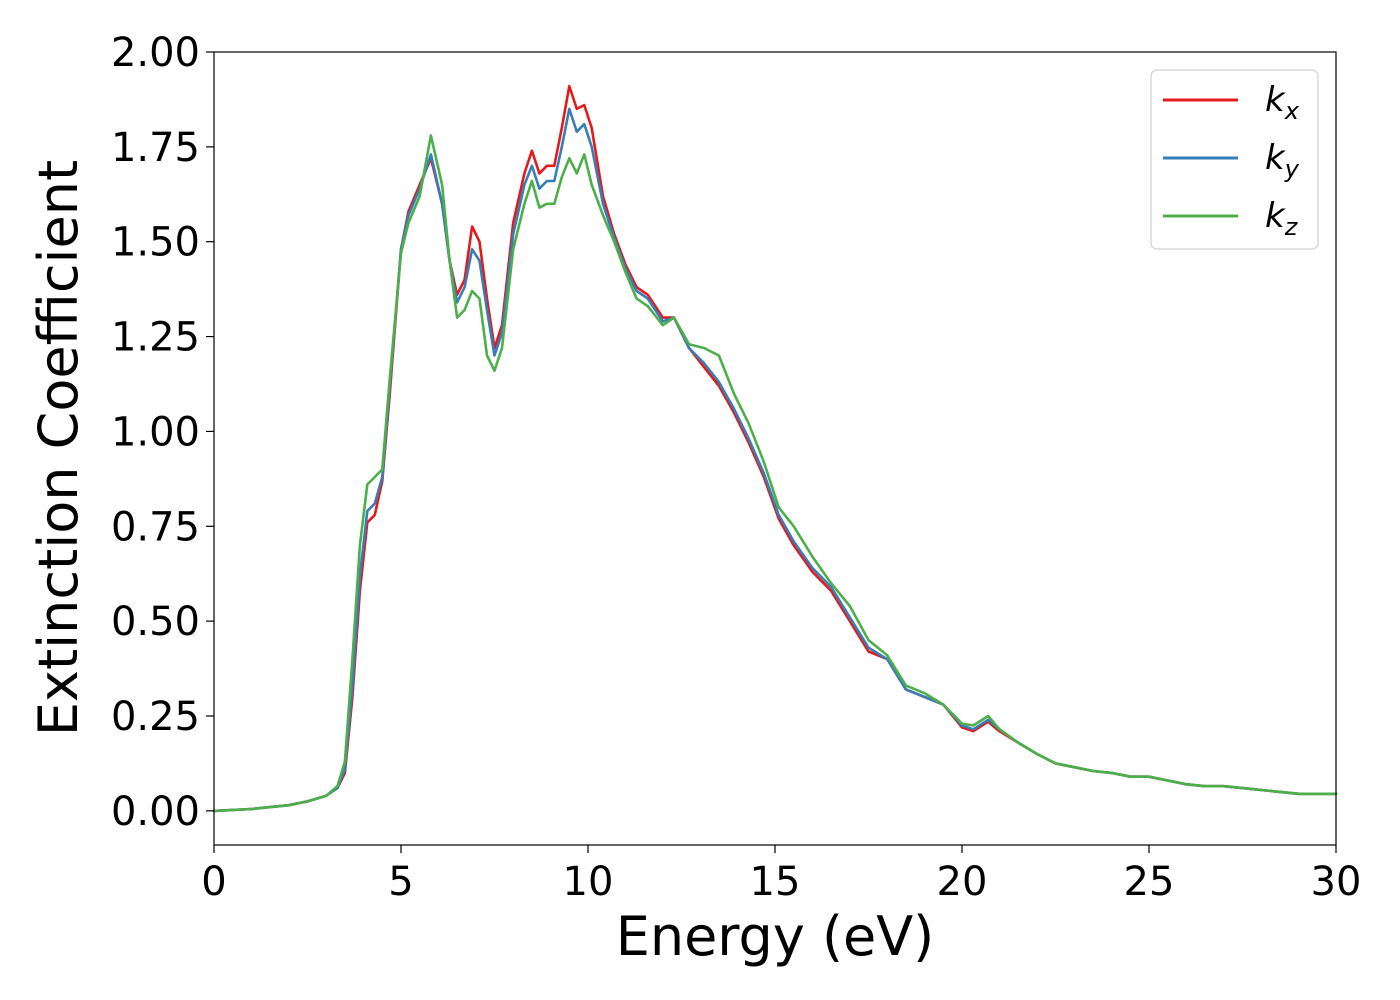 The image size is (1400, 1000). I want to click on legend-entry: kz, so click(1282, 218).